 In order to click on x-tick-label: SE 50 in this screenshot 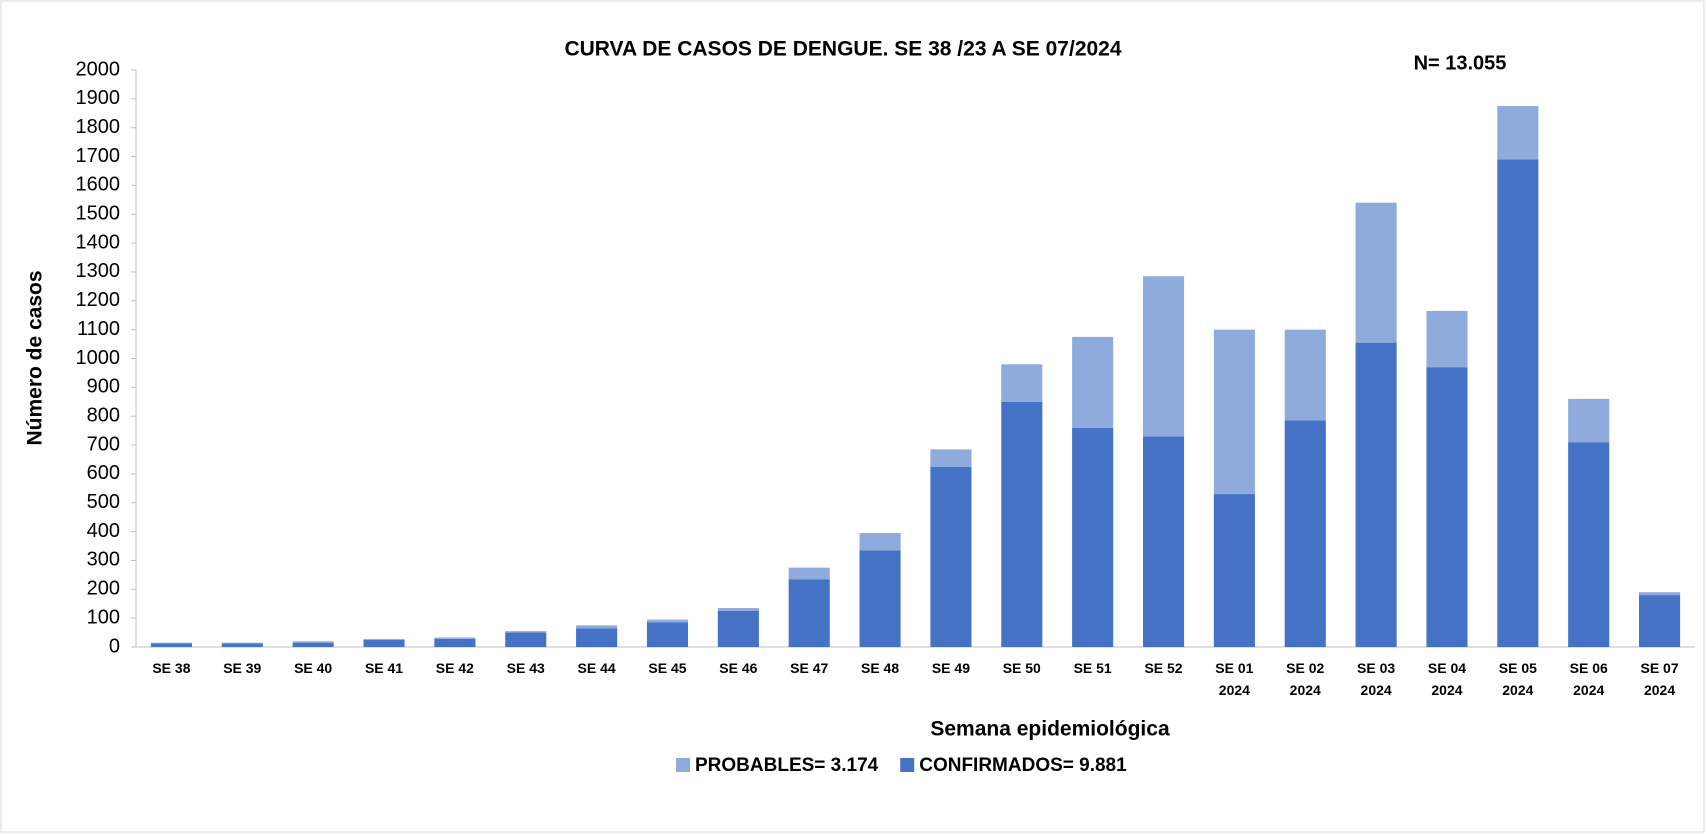, I will do `click(1021, 668)`.